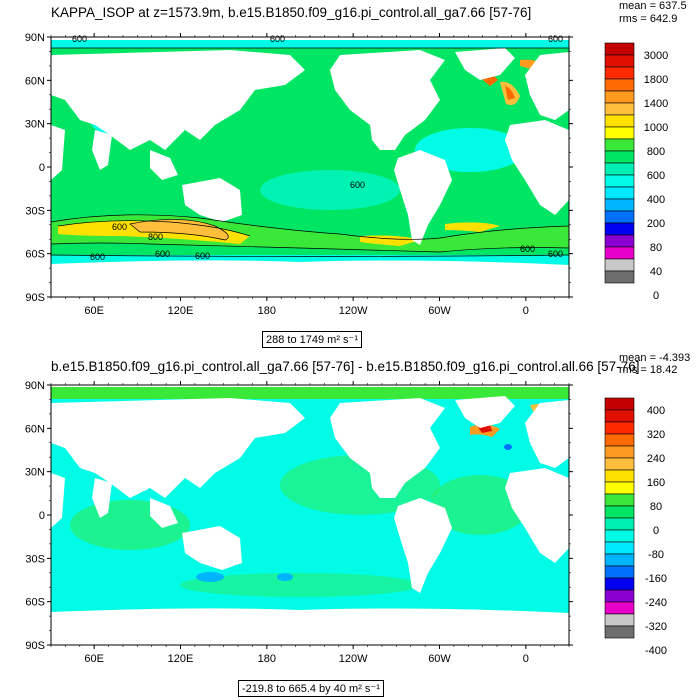 This screenshot has height=700, width=700. Describe the element at coordinates (311, 688) in the screenshot. I see `panel2-range-box: -219.8 to 665.4 by 40 m² s⁻¹` at that location.